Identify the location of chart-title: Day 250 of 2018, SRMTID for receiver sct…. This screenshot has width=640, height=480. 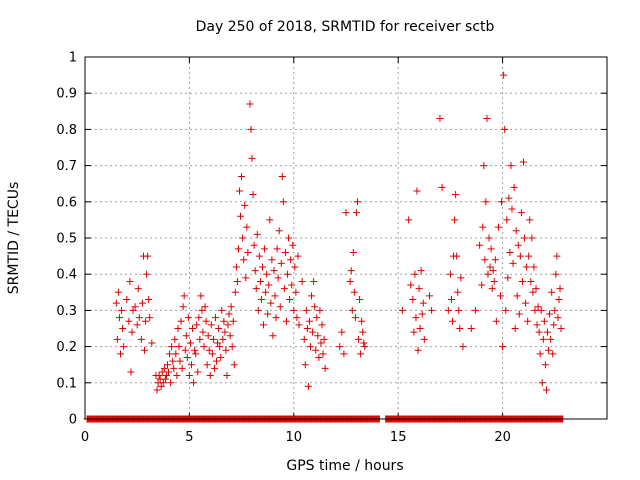
(345, 27).